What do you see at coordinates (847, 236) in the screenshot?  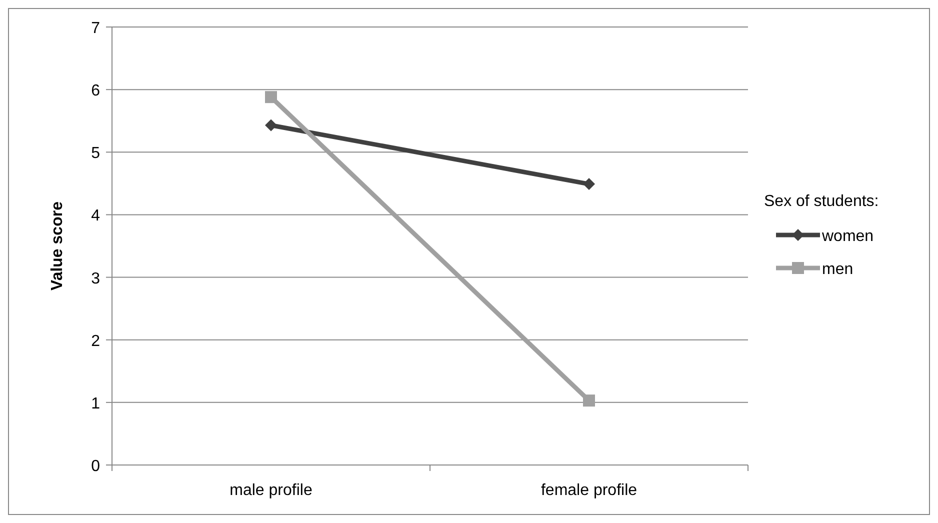 I see `legend-label: women` at bounding box center [847, 236].